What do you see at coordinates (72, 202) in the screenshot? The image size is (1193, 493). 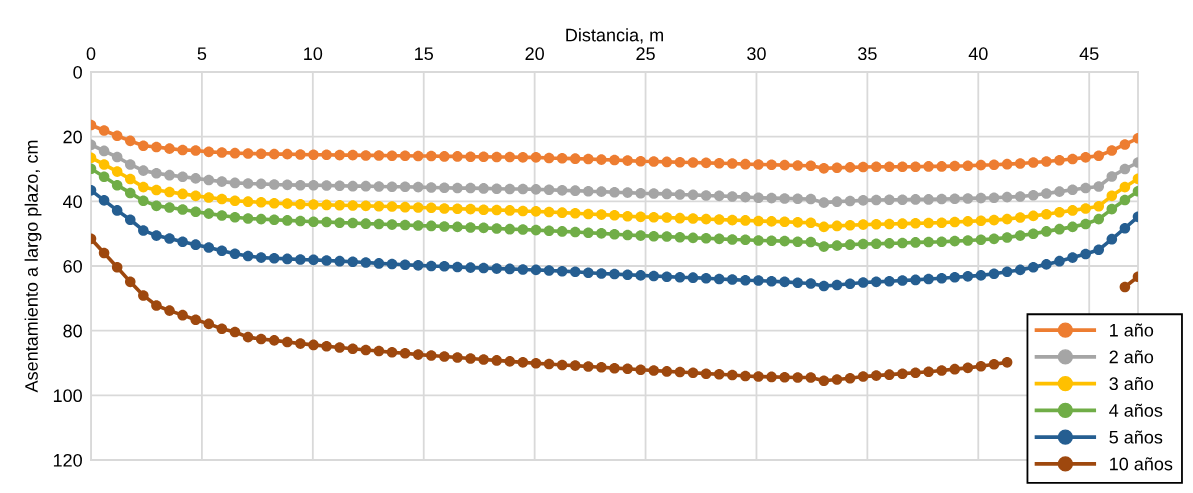 I see `y-tick-label: 40` at bounding box center [72, 202].